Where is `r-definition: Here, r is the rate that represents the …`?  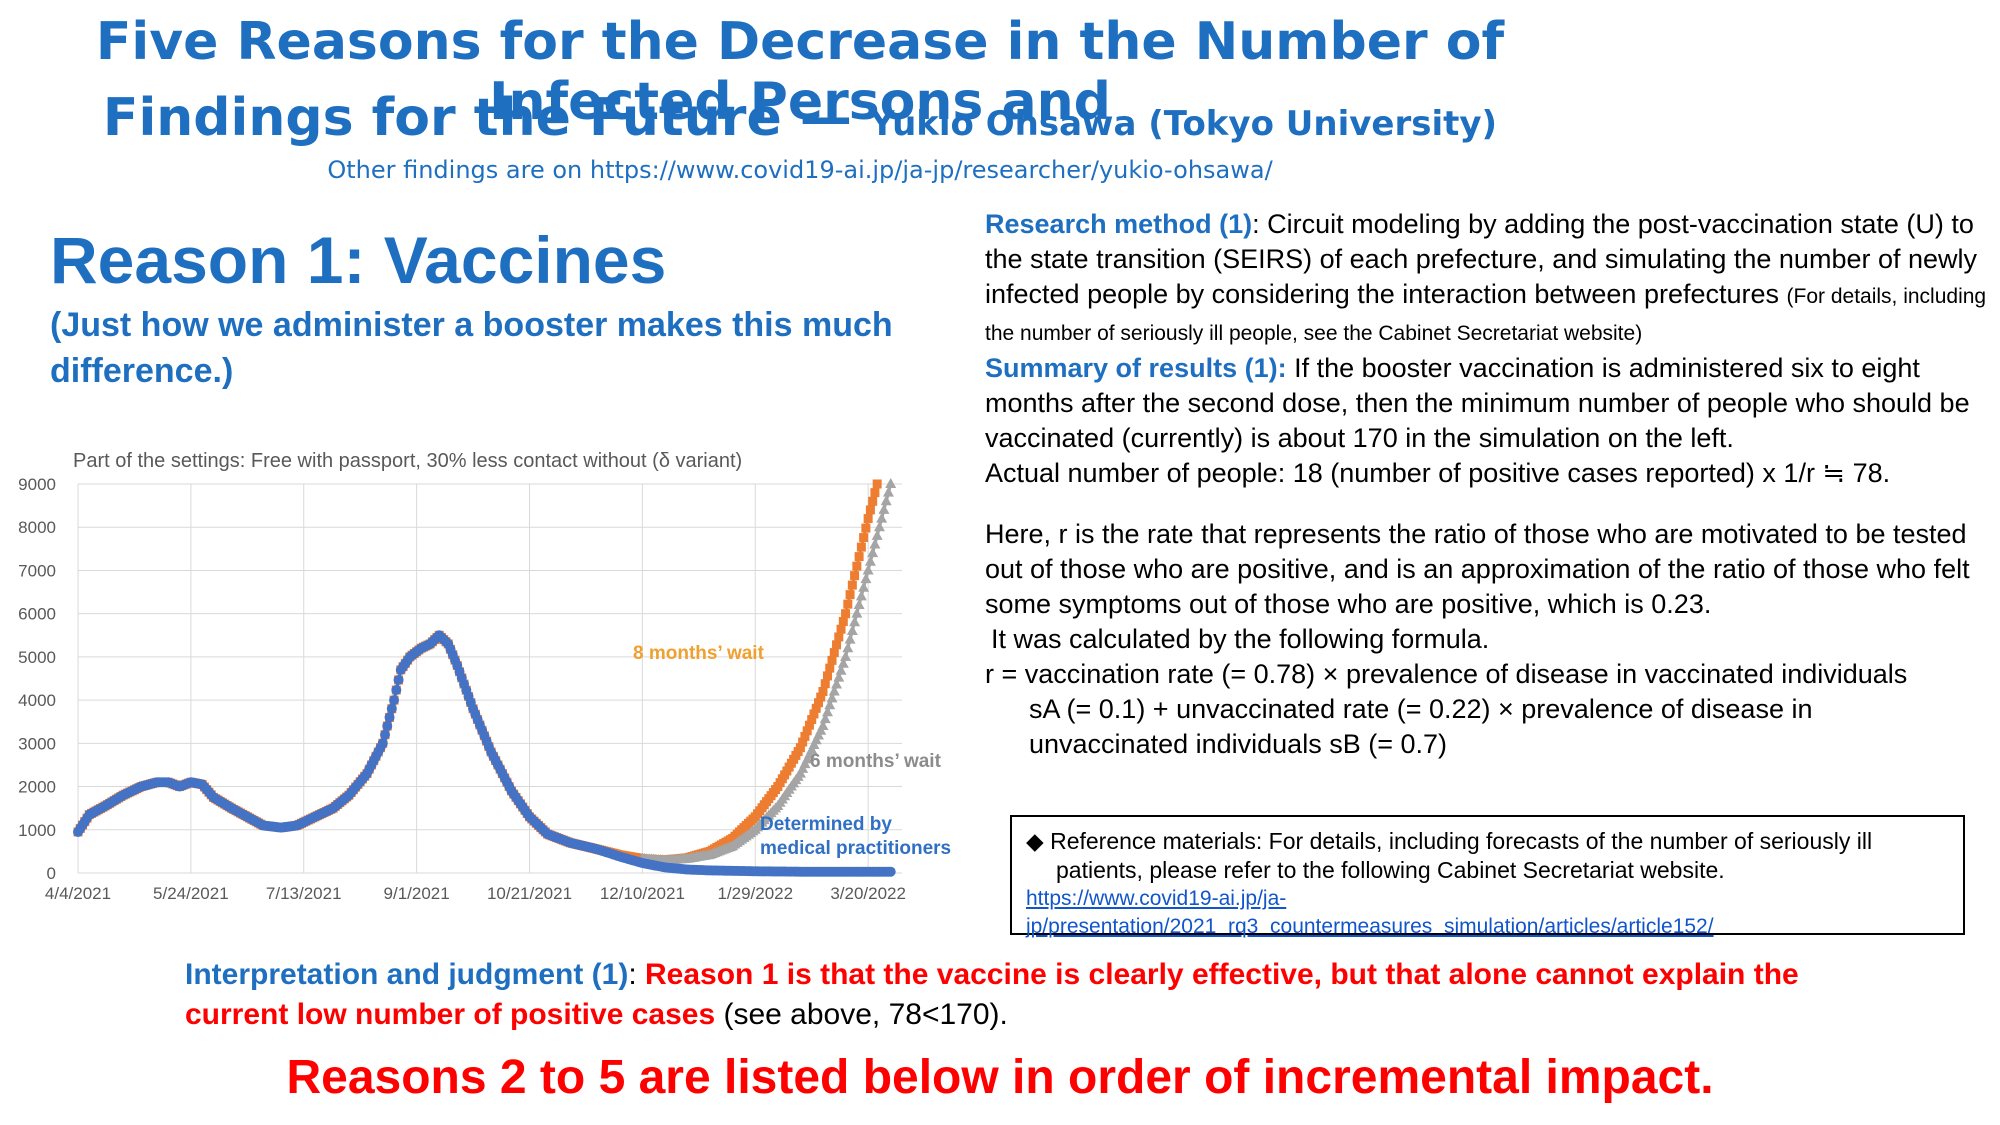
r-definition: Here, r is the rate that represents the … is located at coordinates (1477, 569).